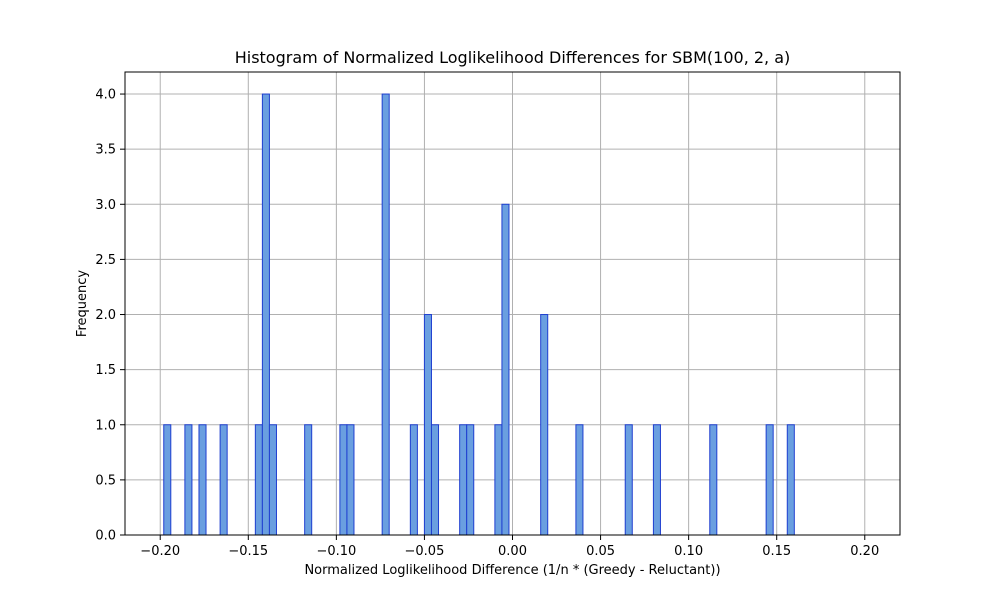 The width and height of the screenshot is (1000, 600). I want to click on y-tick-label: 0.5, so click(105, 480).